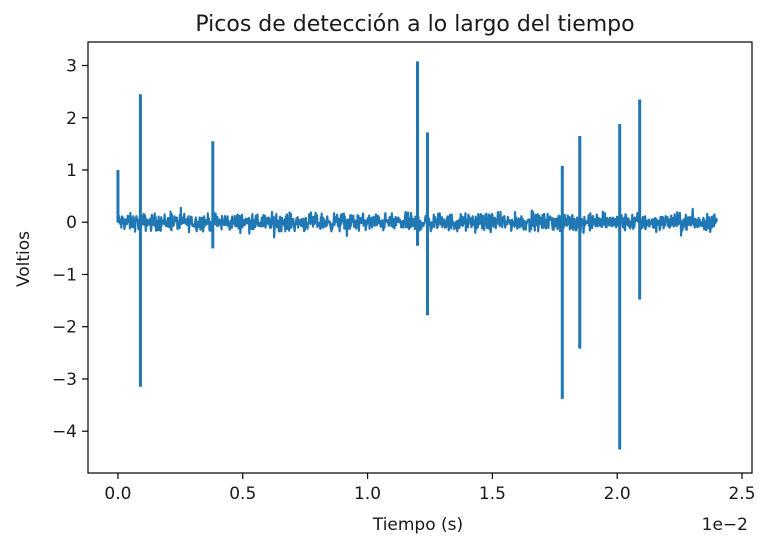  Describe the element at coordinates (64, 380) in the screenshot. I see `y-tick-label: −3` at that location.